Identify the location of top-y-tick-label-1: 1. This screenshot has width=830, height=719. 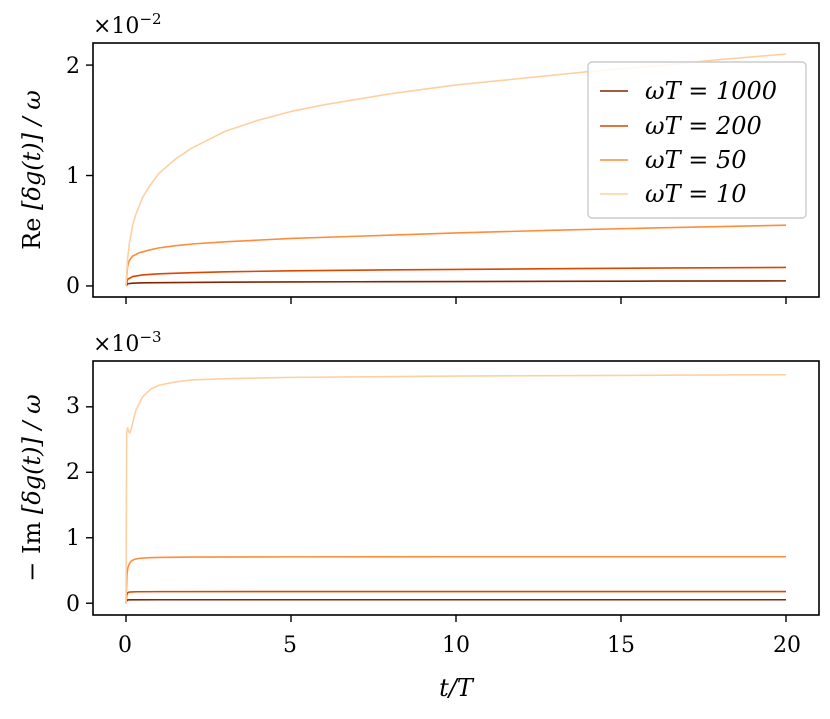
(73, 176).